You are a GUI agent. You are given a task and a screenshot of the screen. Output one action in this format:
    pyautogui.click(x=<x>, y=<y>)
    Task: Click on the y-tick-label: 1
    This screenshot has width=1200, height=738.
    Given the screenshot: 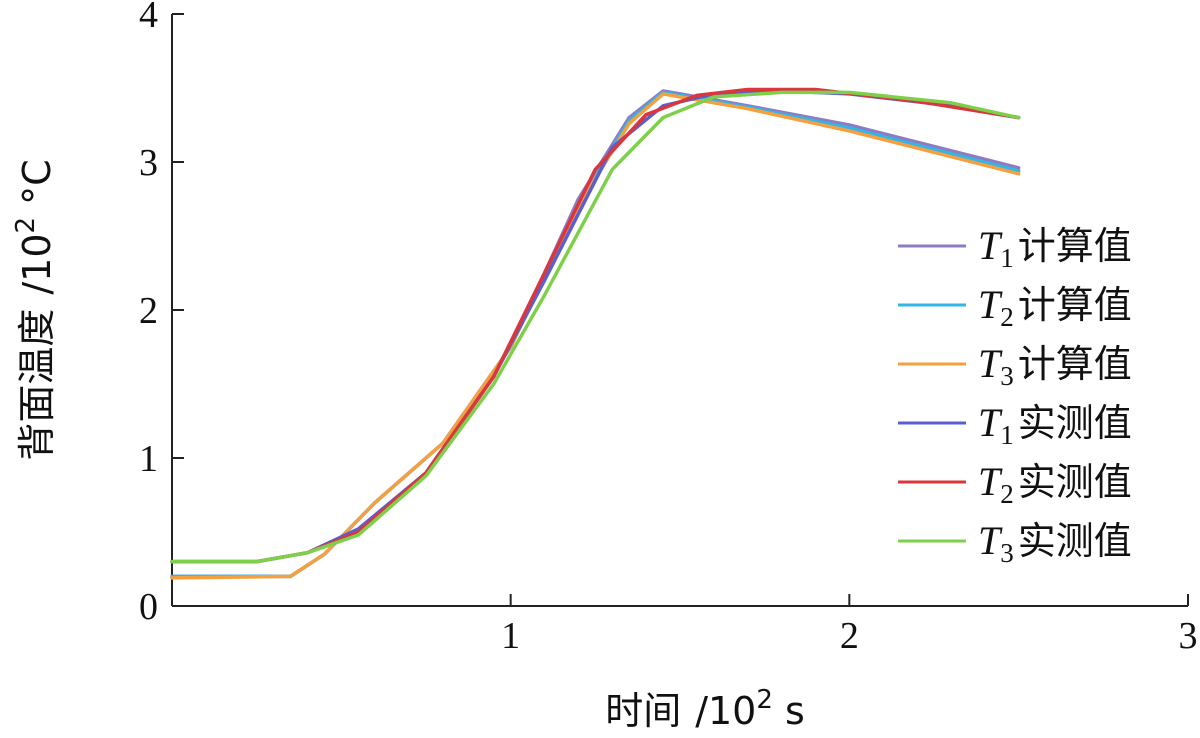 What is the action you would take?
    pyautogui.click(x=148, y=459)
    